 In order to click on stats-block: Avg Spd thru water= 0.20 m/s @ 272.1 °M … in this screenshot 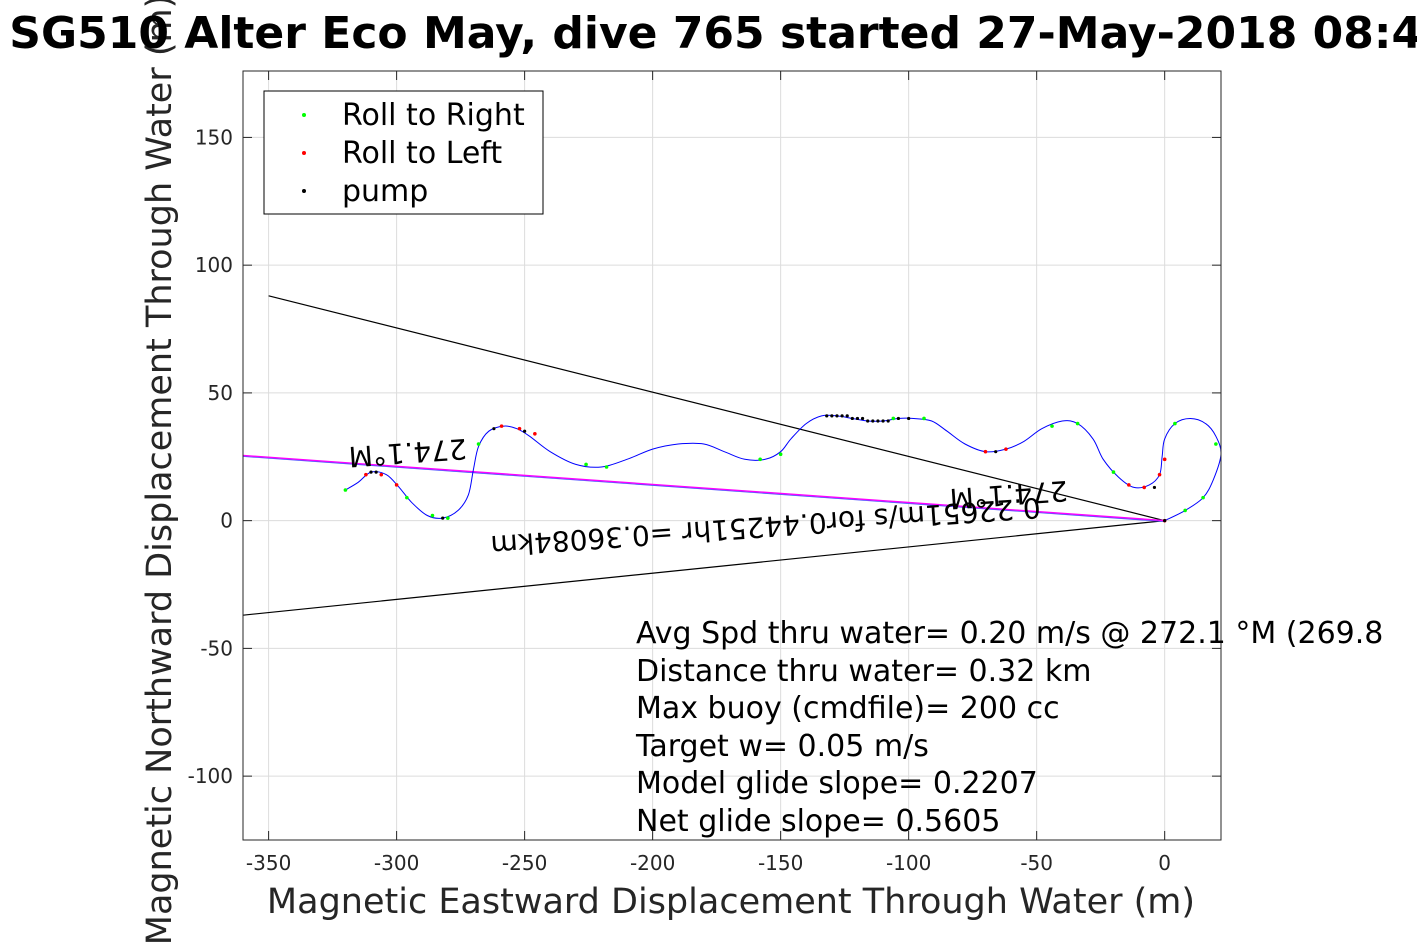, I will do `click(1009, 727)`.